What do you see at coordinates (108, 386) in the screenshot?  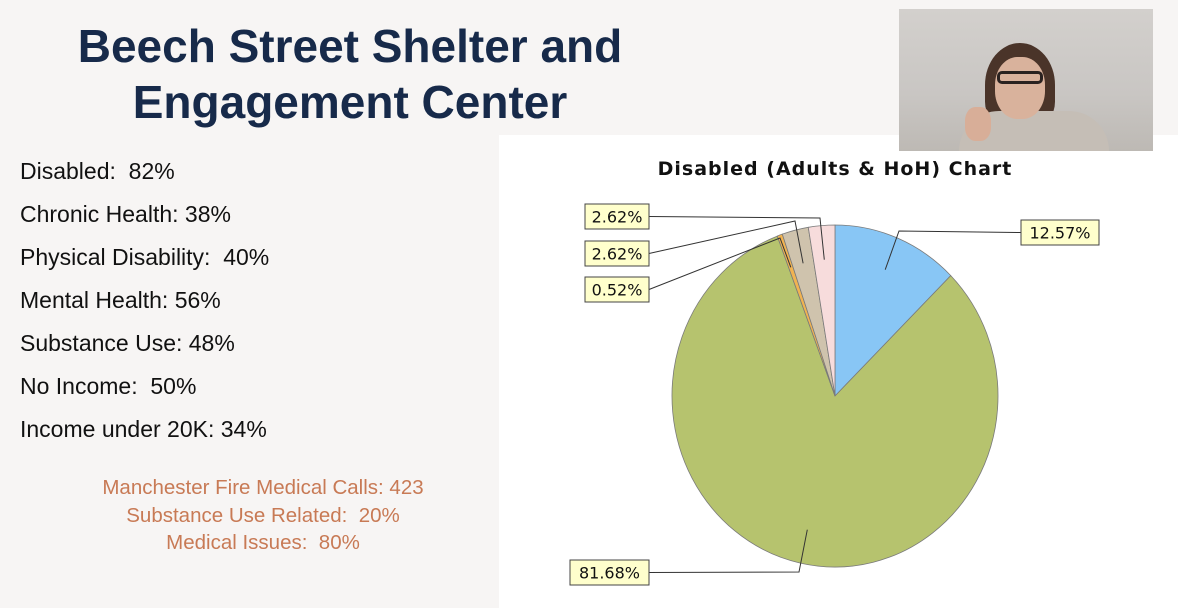 I see `stat-no-income: No Income: 50%` at bounding box center [108, 386].